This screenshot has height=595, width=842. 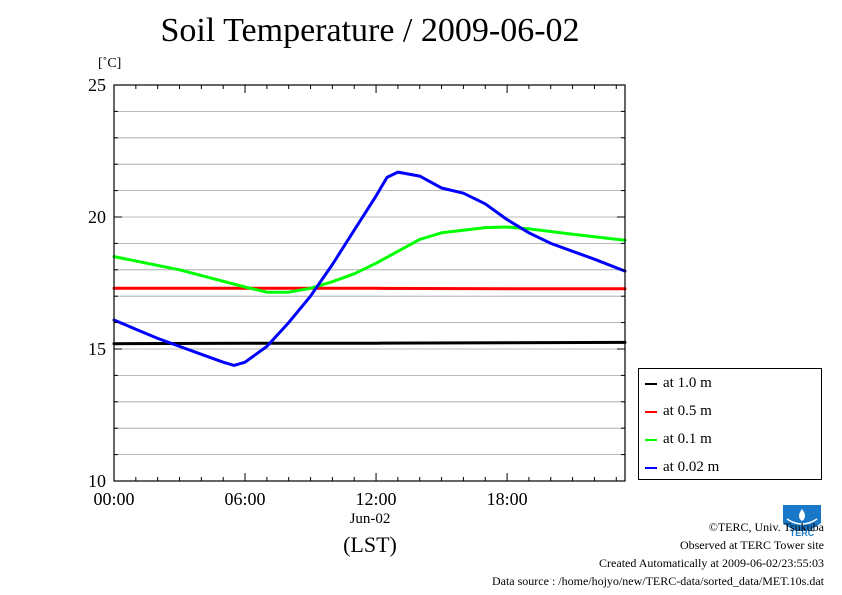 I want to click on chart-title: Soil Temperature / 2009-06-02, so click(x=370, y=30).